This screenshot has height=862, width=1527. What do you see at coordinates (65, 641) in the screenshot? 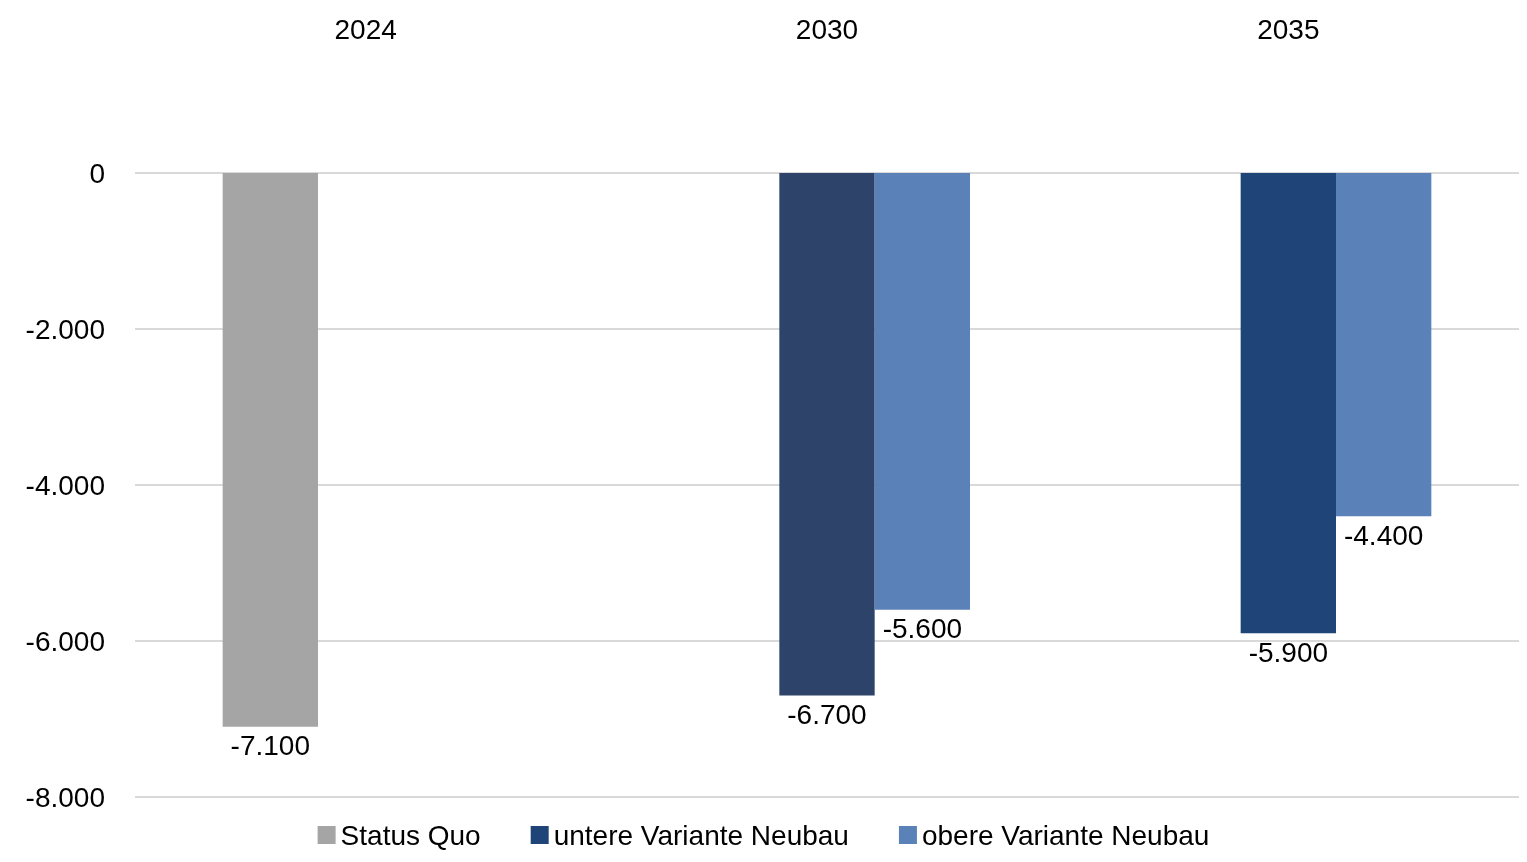
I see `y-tick-label: -6.000` at bounding box center [65, 641].